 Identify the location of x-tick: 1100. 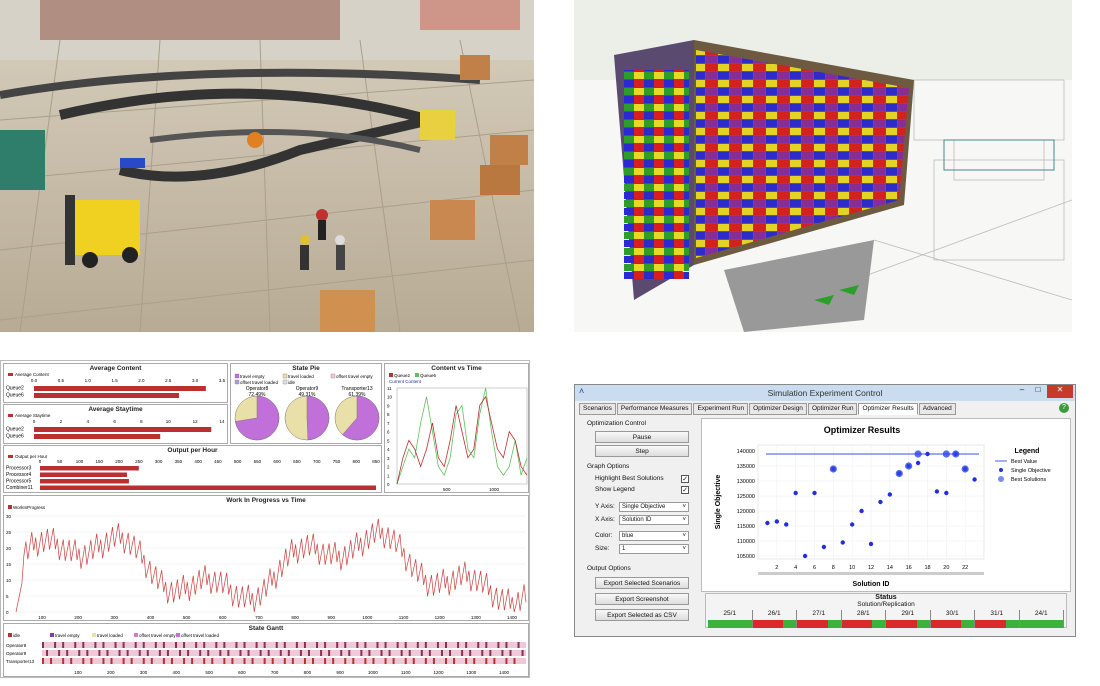
(404, 617).